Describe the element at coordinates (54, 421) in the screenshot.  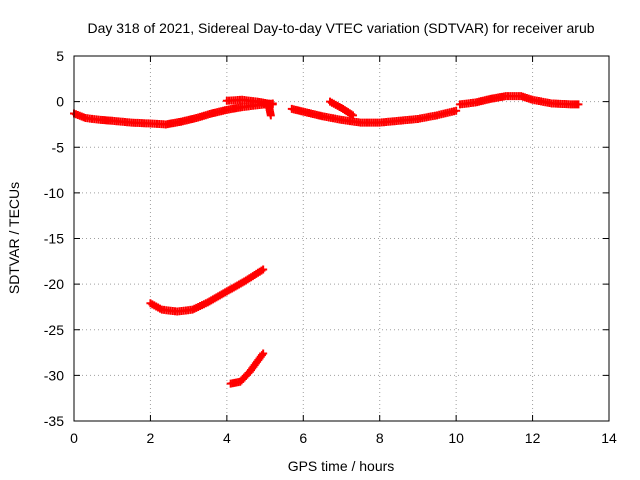
I see `y-tick-label: -35` at that location.